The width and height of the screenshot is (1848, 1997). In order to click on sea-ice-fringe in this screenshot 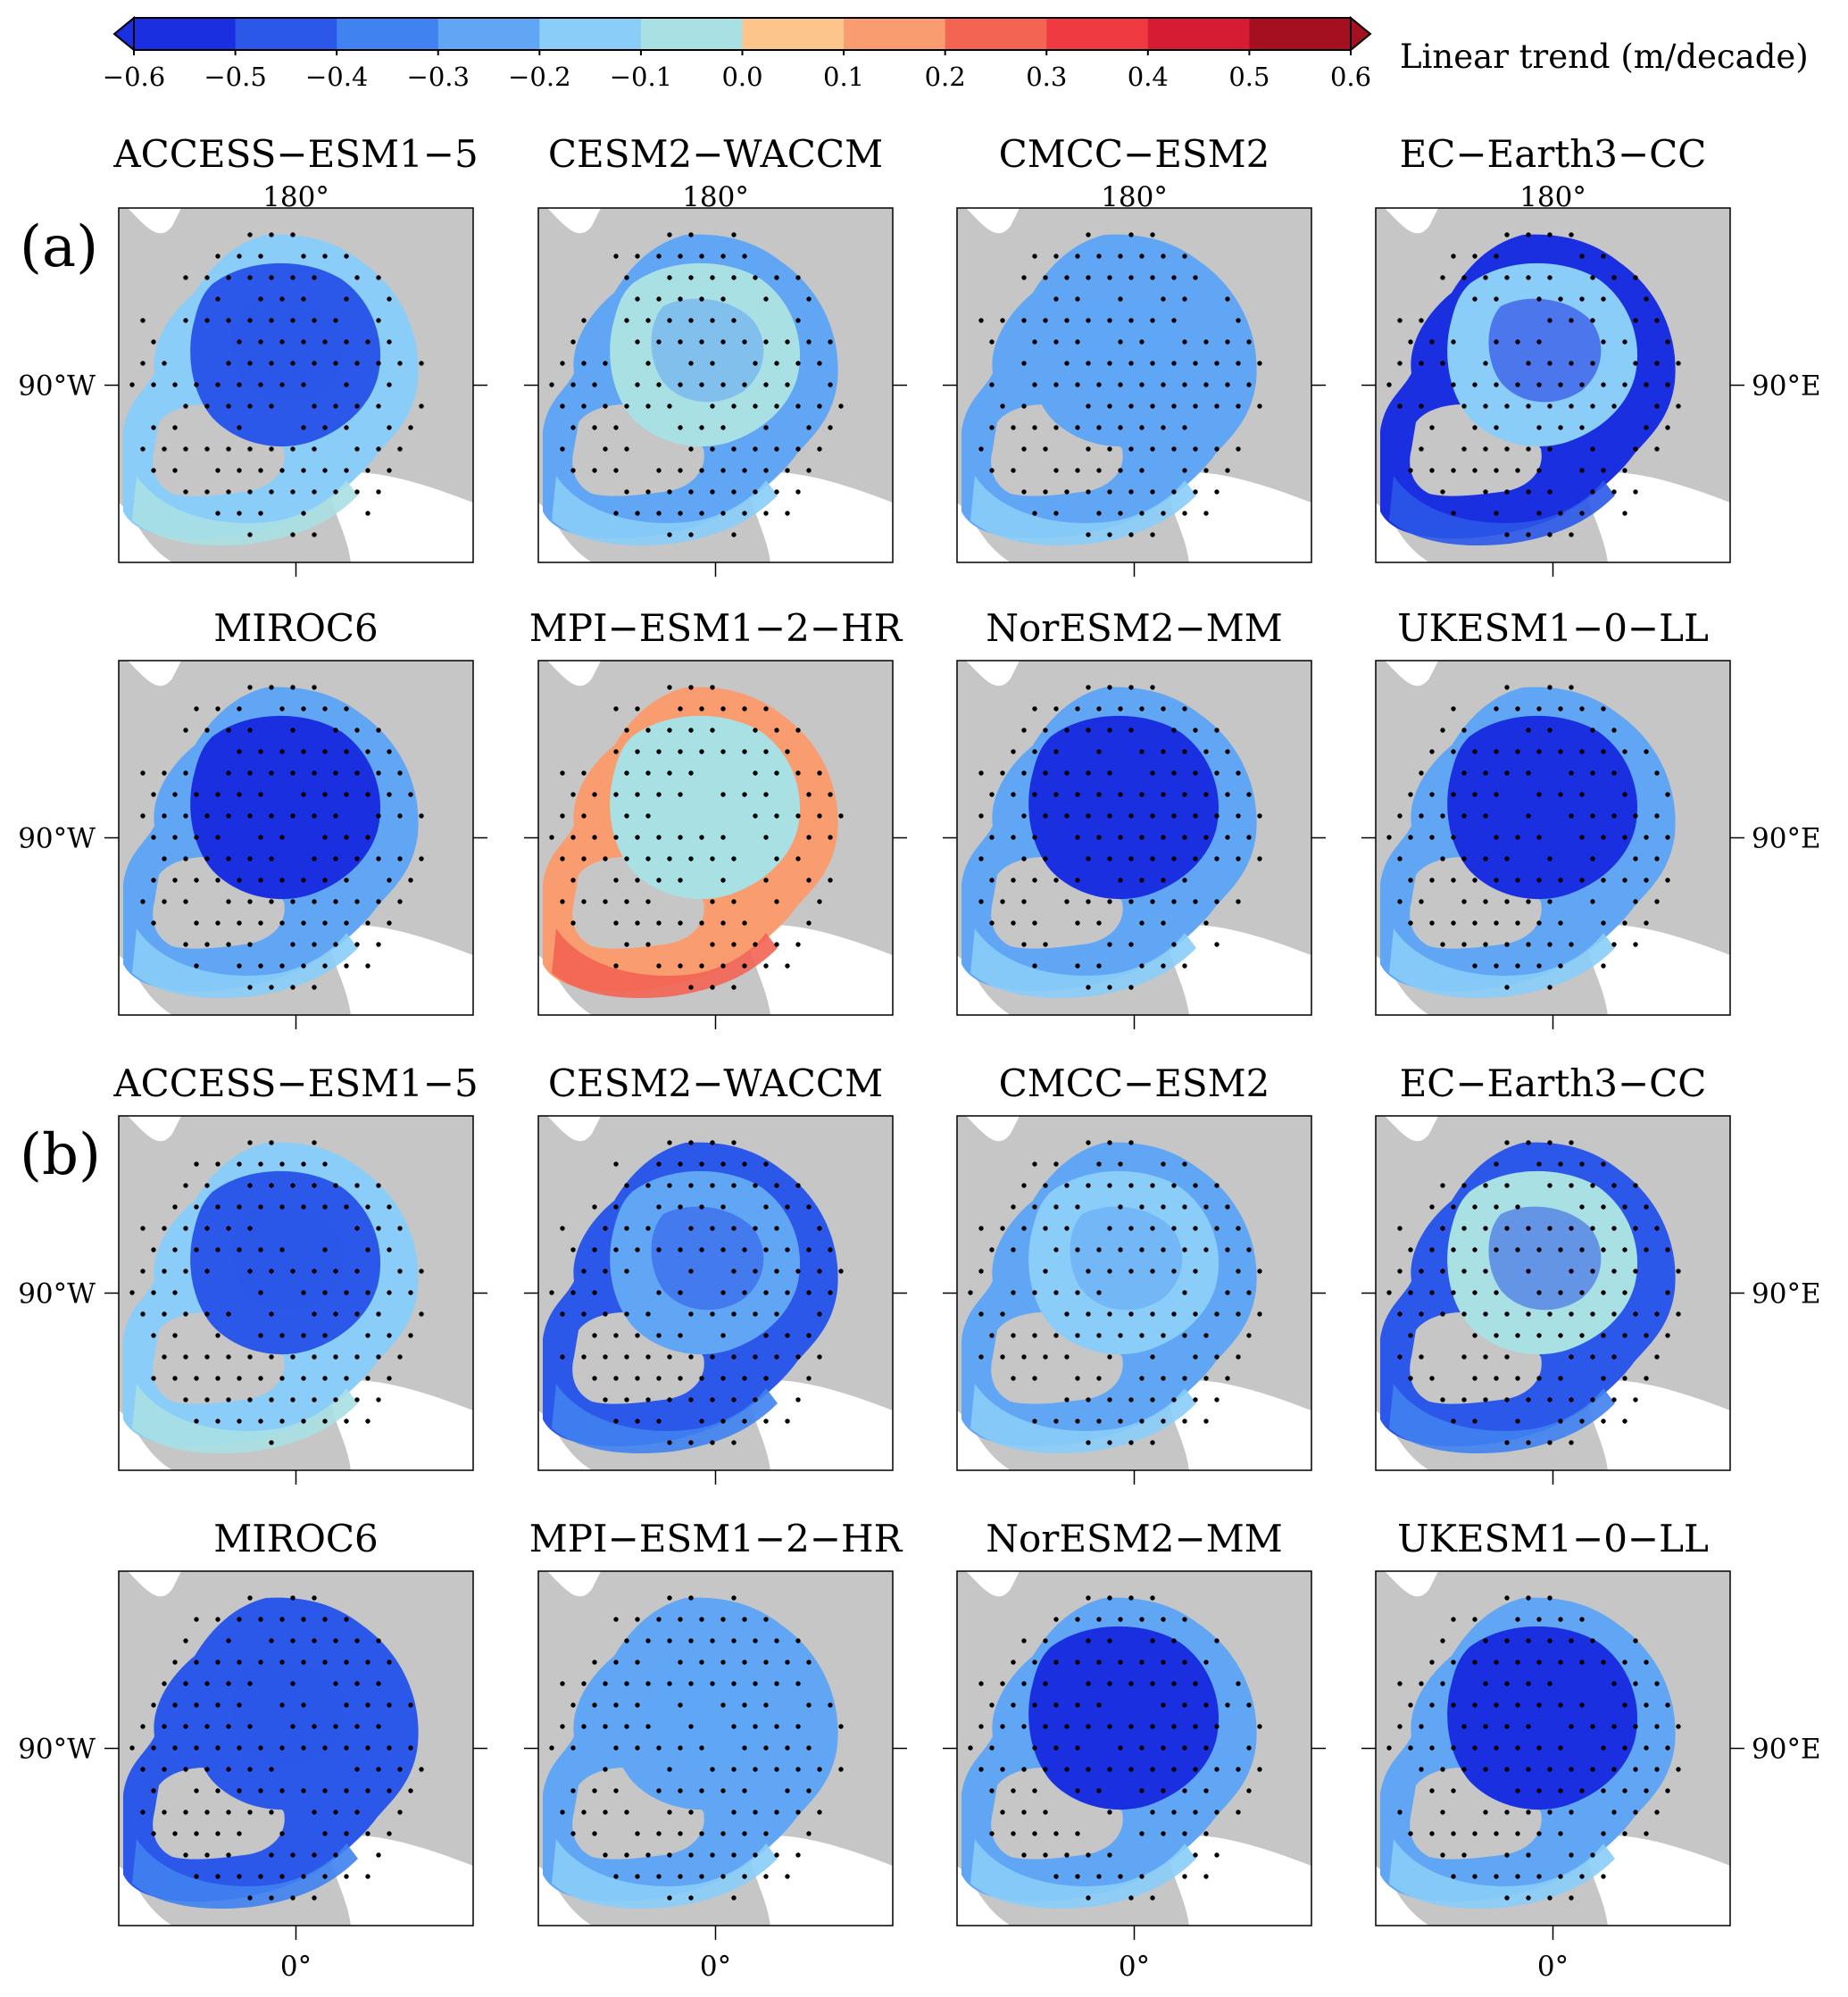, I will do `click(1502, 511)`.